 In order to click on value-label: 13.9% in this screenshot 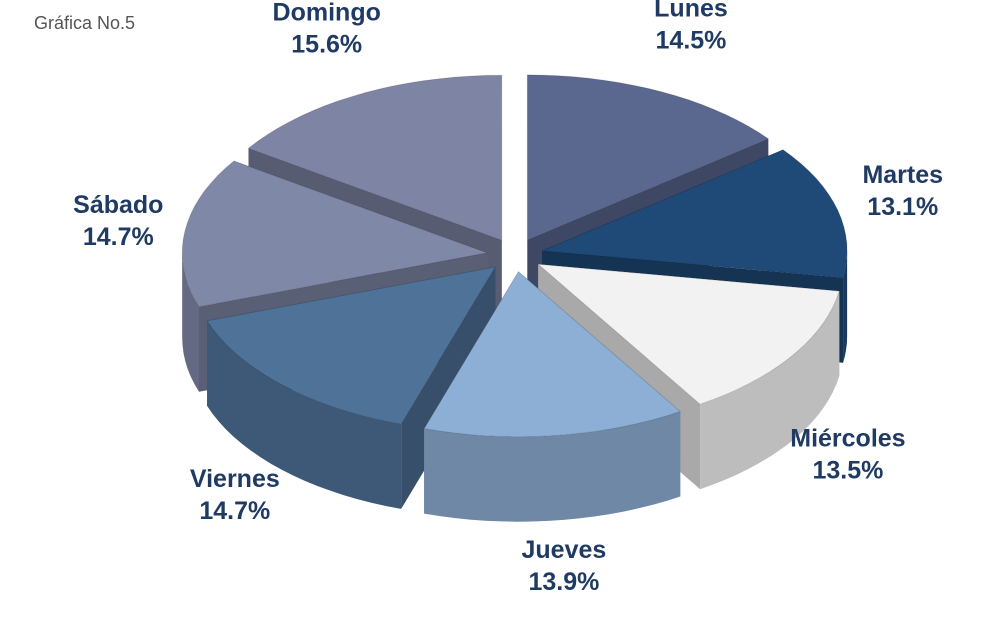, I will do `click(563, 582)`.